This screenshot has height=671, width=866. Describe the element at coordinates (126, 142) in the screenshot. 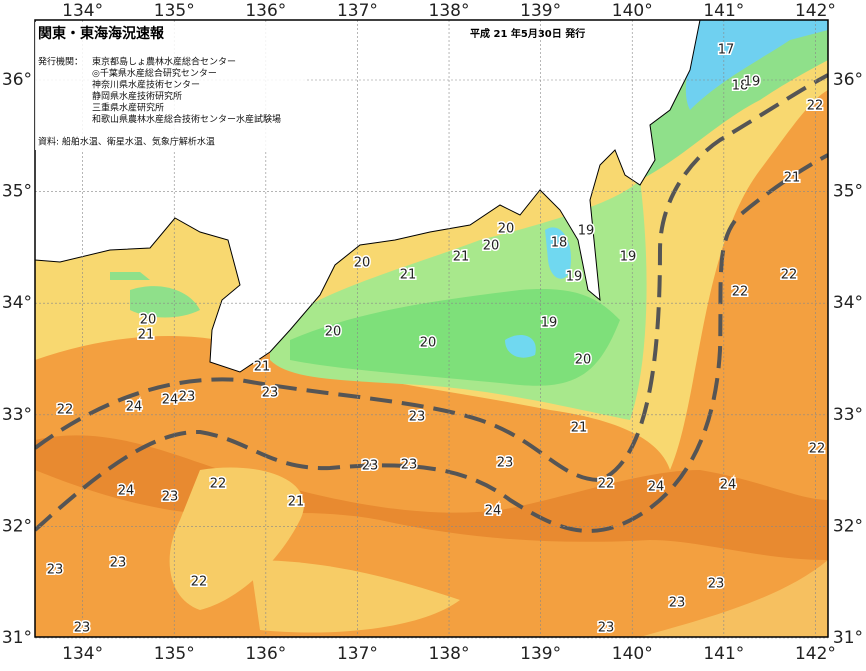

I see `data-source: 資料: 船舶水温、衛星水温、気象庁解析水温` at that location.